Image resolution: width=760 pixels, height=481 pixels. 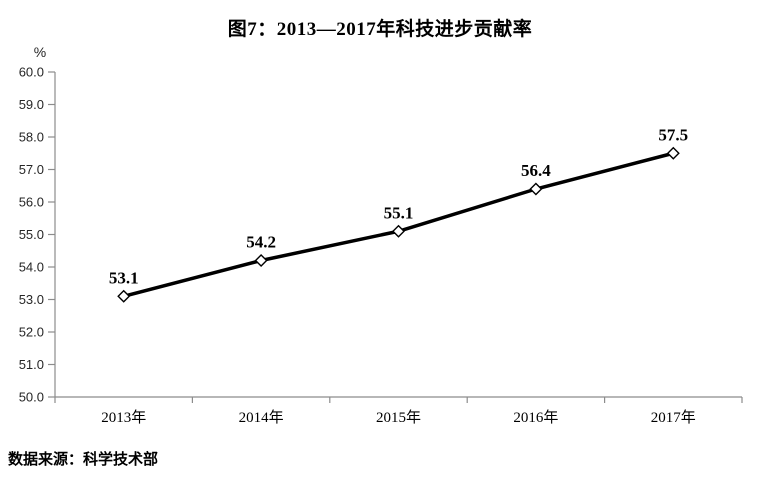 What do you see at coordinates (261, 242) in the screenshot?
I see `data-point-label: 54.2` at bounding box center [261, 242].